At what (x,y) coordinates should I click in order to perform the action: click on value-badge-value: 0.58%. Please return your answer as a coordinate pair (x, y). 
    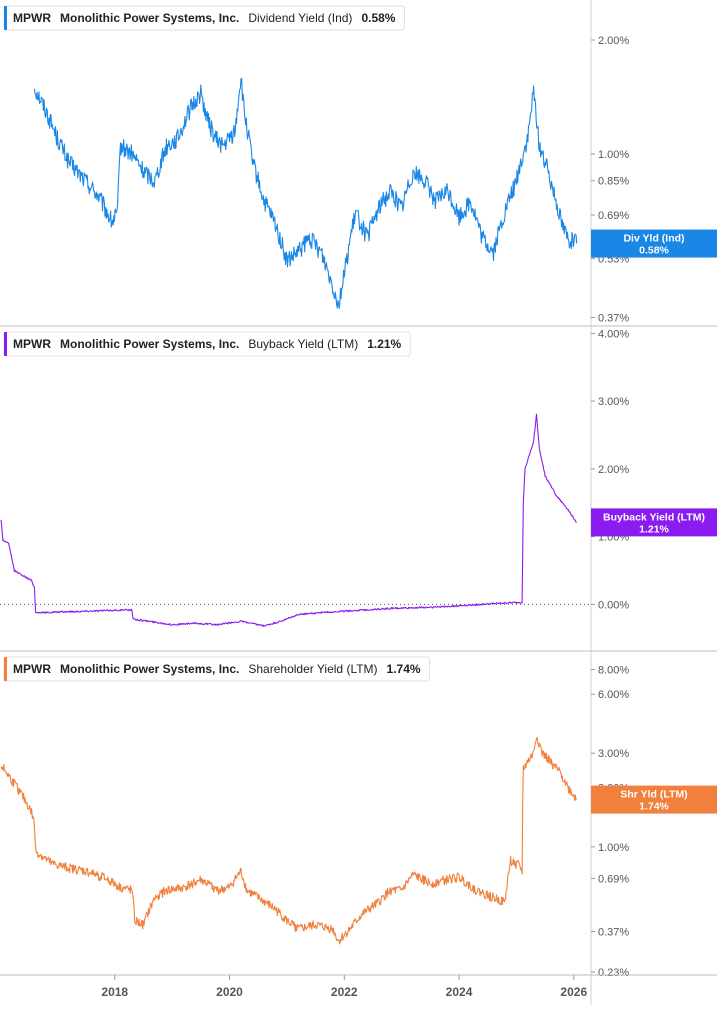
    Looking at the image, I should click on (654, 251).